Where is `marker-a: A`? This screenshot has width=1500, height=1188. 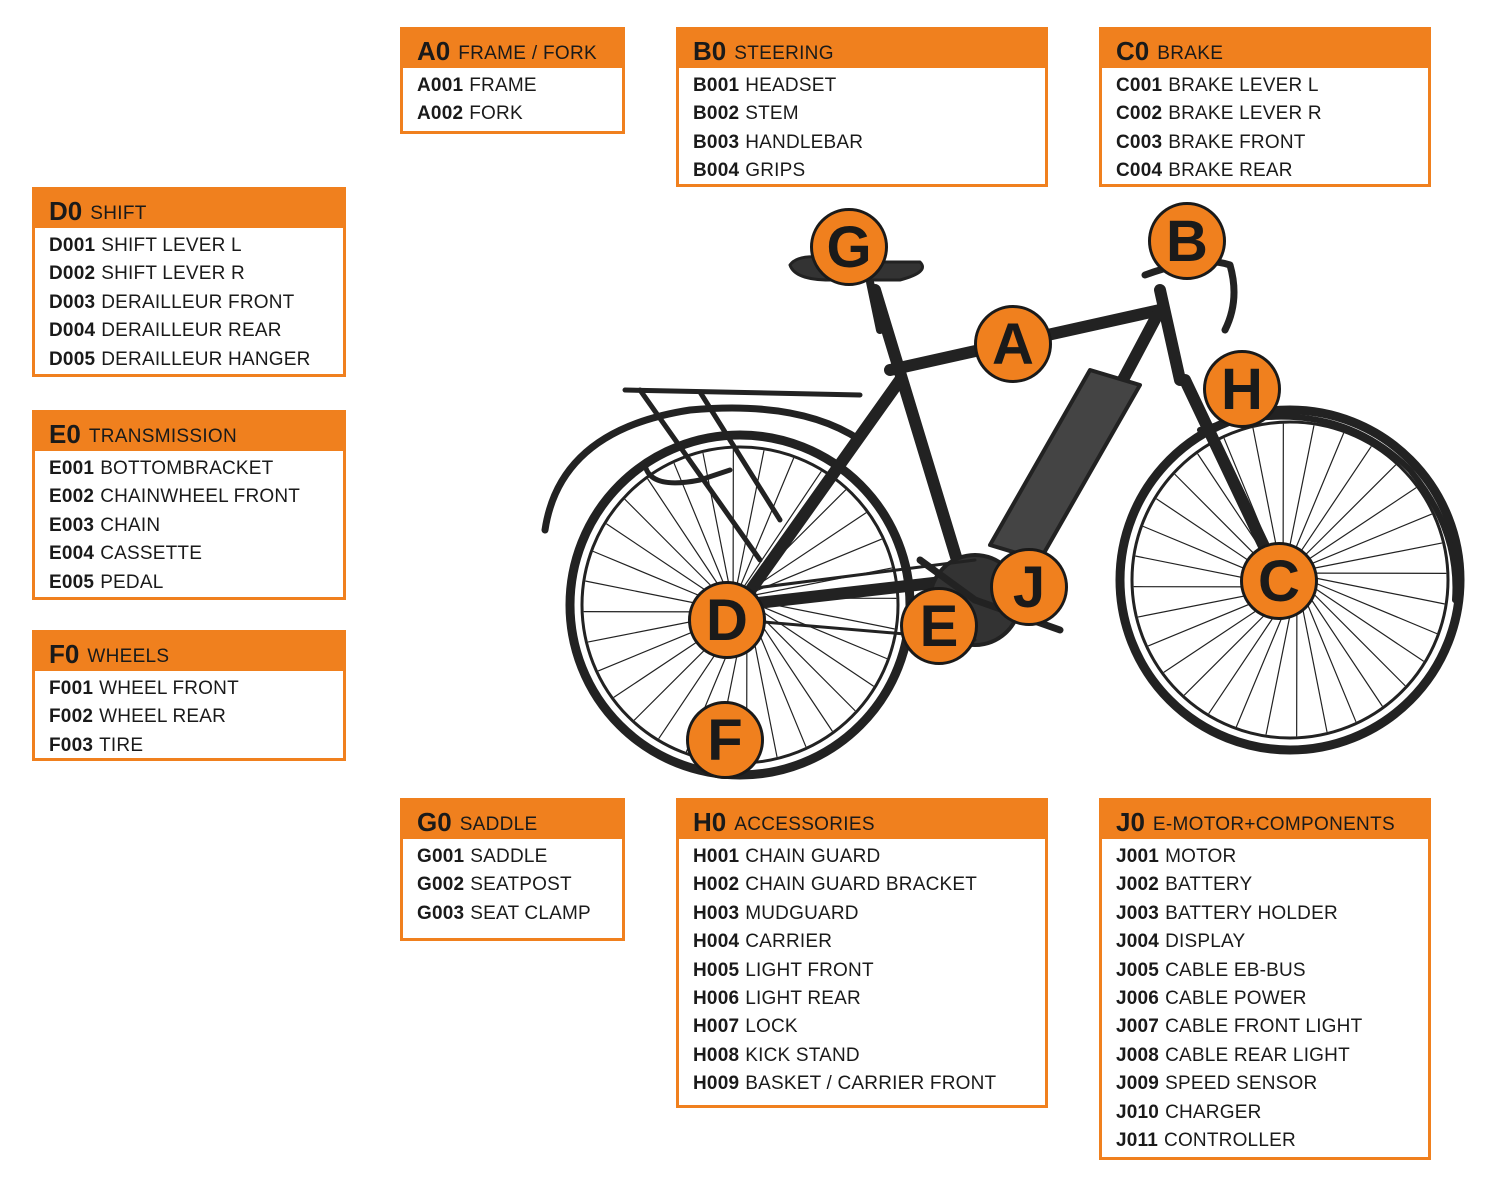 marker-a: A is located at coordinates (1013, 344).